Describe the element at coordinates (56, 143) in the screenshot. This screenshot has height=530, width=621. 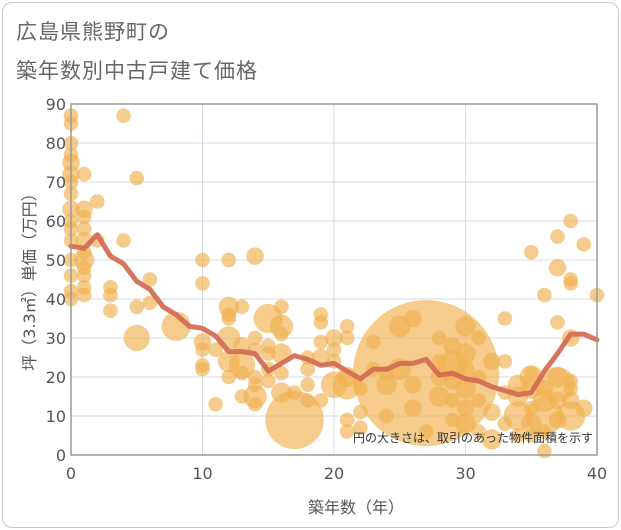
I see `y-tick-label: 80` at that location.